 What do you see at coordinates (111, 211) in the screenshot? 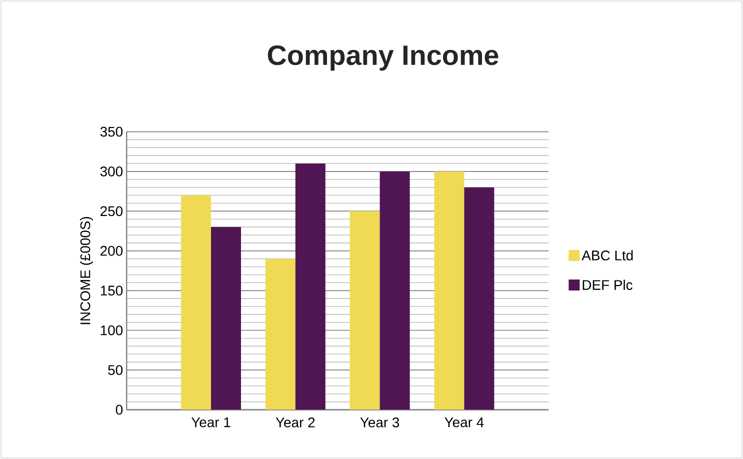
I see `y-tick-label: 250` at bounding box center [111, 211].